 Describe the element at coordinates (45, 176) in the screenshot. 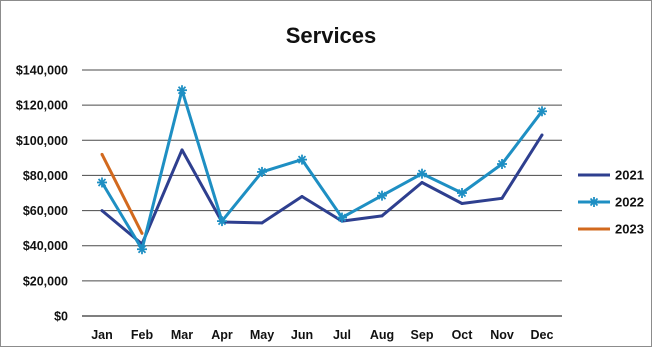

I see `y-tick-label: $80,000` at that location.